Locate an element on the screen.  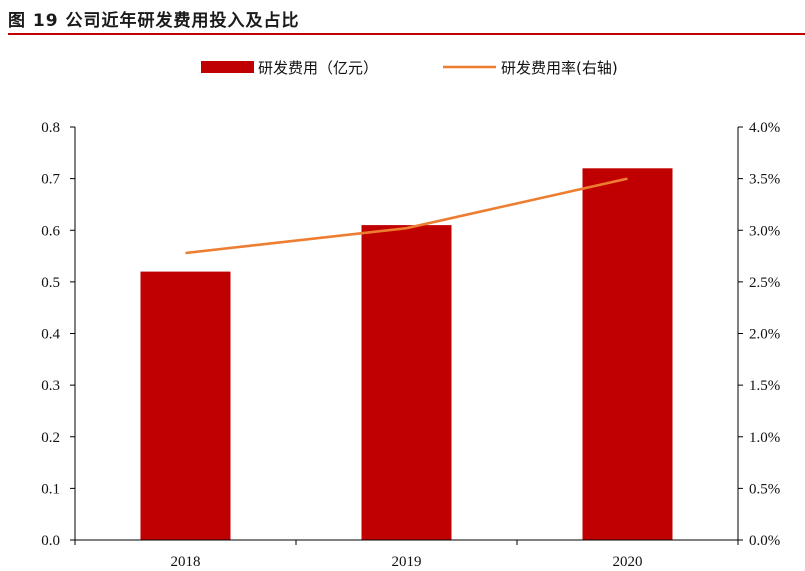
left-tick-label: 0.7 is located at coordinates (50, 180).